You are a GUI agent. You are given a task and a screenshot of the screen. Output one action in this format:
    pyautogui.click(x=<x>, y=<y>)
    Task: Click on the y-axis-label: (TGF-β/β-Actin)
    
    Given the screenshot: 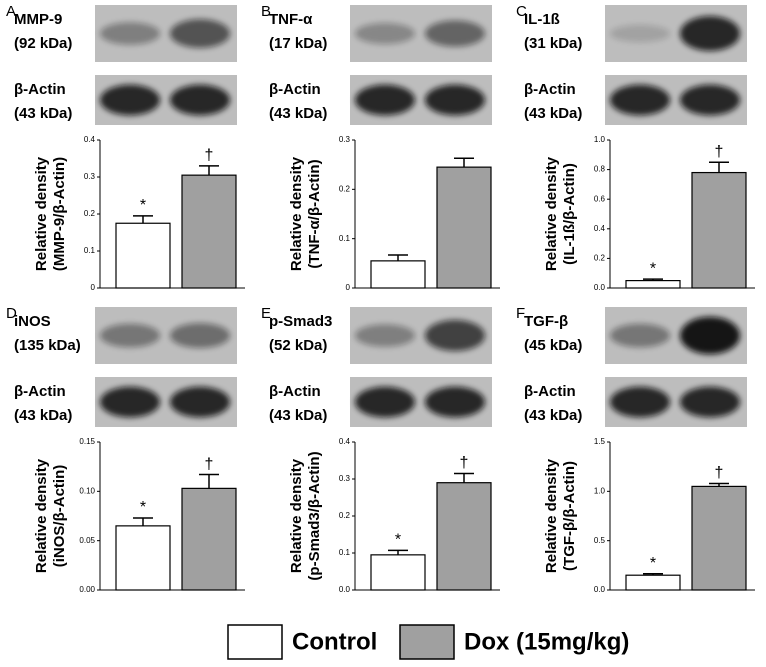 What is the action you would take?
    pyautogui.click(x=569, y=516)
    